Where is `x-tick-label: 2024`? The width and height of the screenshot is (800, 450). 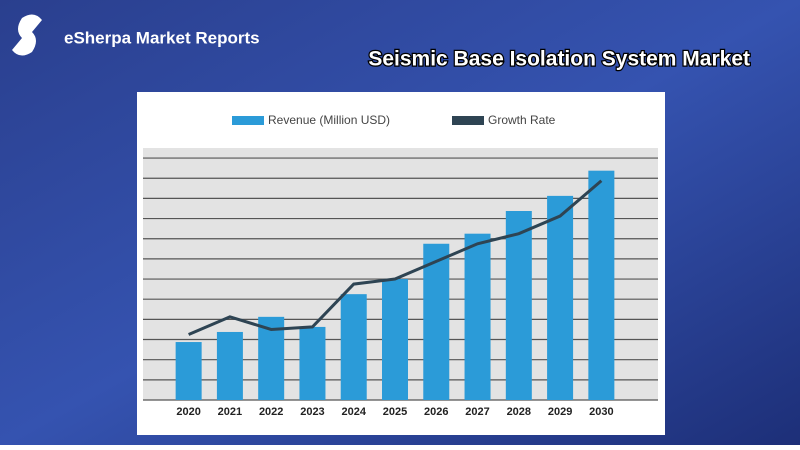 x-tick-label: 2024 is located at coordinates (353, 412).